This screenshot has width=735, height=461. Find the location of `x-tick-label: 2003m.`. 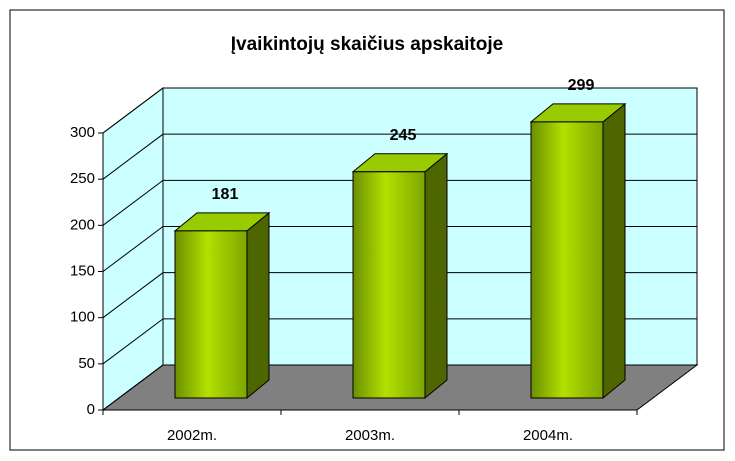

x-tick-label: 2003m. is located at coordinates (370, 435).